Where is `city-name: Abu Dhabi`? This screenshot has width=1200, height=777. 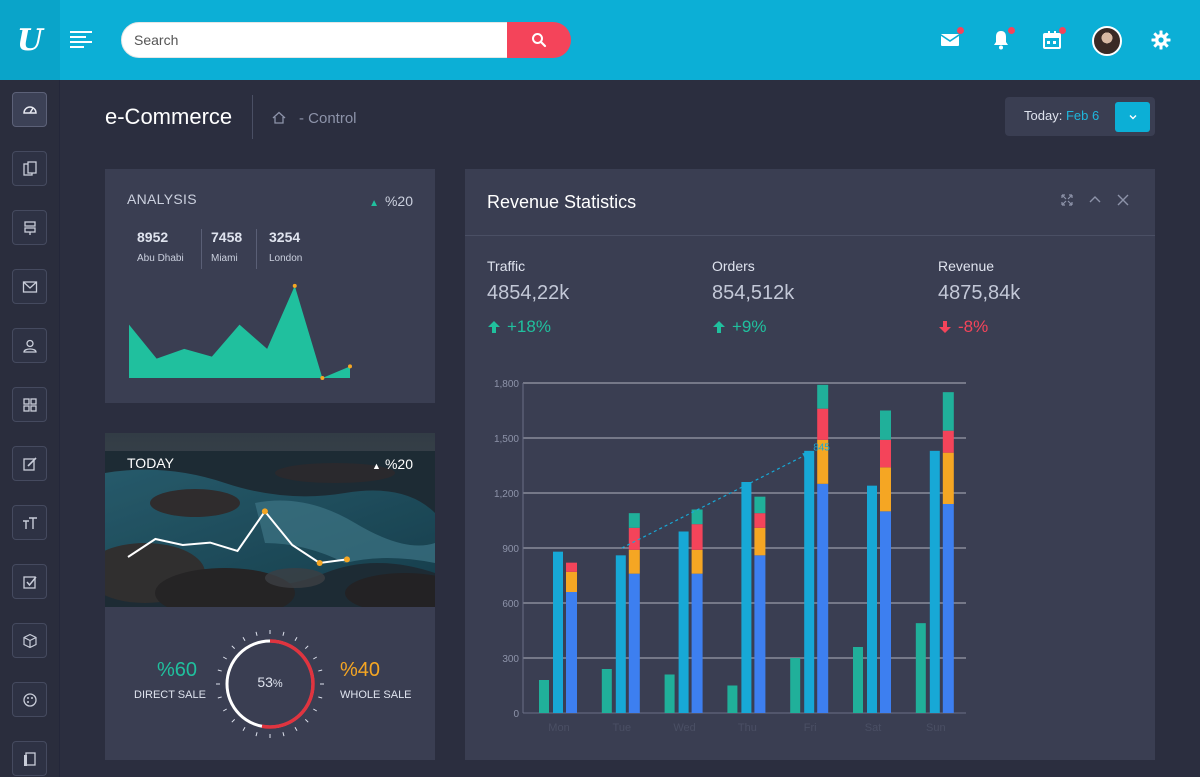
city-name: Abu Dhabi is located at coordinates (160, 258).